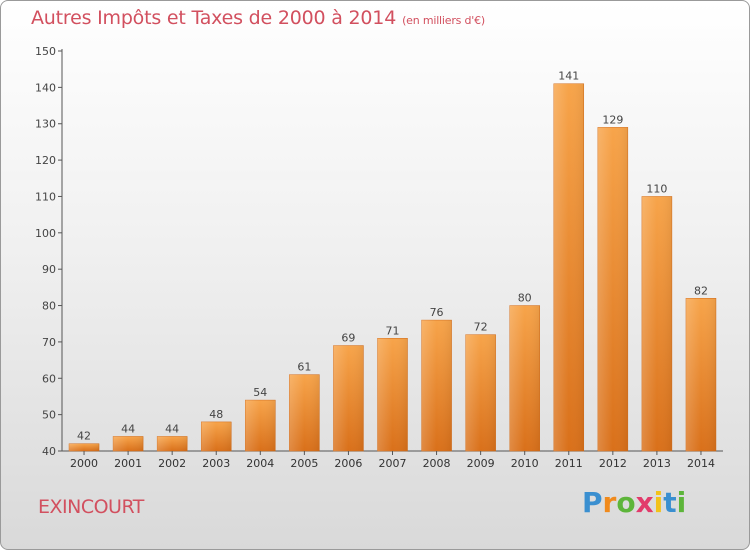  Describe the element at coordinates (45, 87) in the screenshot. I see `y-tick-label: 140` at that location.